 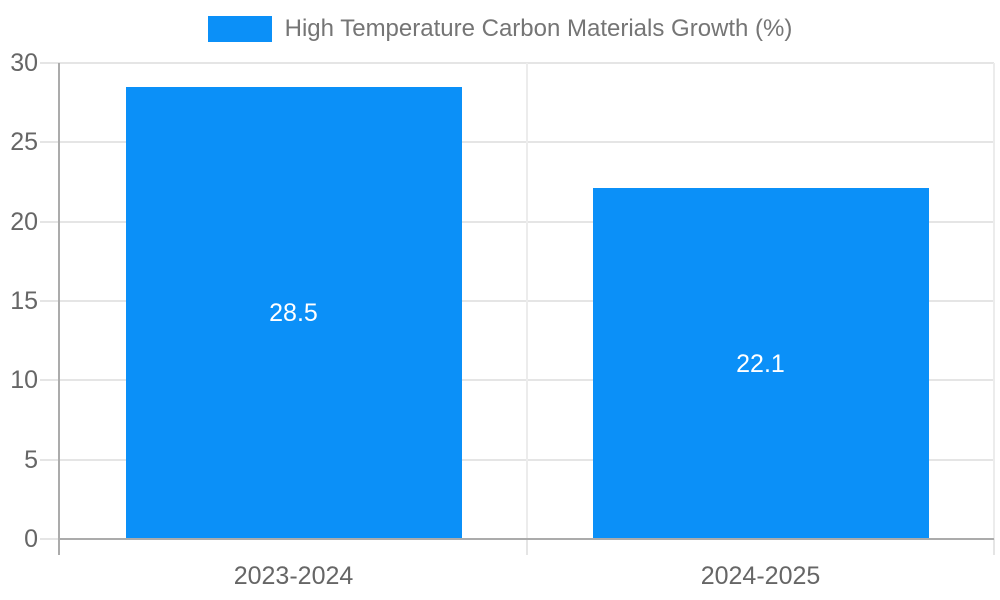 What do you see at coordinates (293, 576) in the screenshot?
I see `x-axis-label: 2023-2024` at bounding box center [293, 576].